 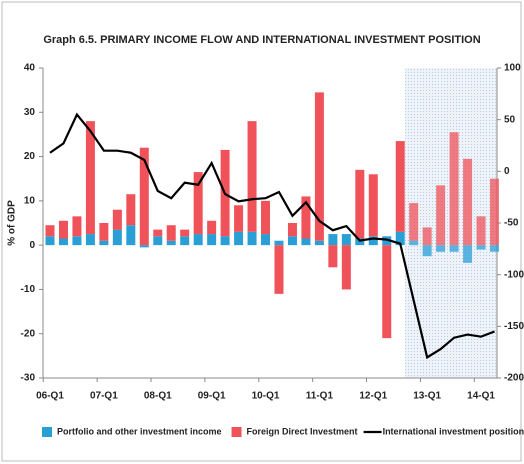 What do you see at coordinates (28, 289) in the screenshot?
I see `y-tick-label: -10` at bounding box center [28, 289].